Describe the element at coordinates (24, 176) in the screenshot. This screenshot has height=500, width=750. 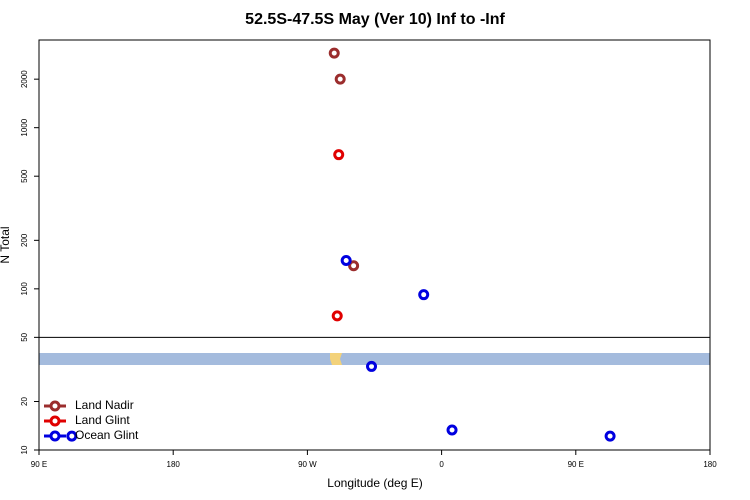
I see `y-tick-label: 500` at that location.